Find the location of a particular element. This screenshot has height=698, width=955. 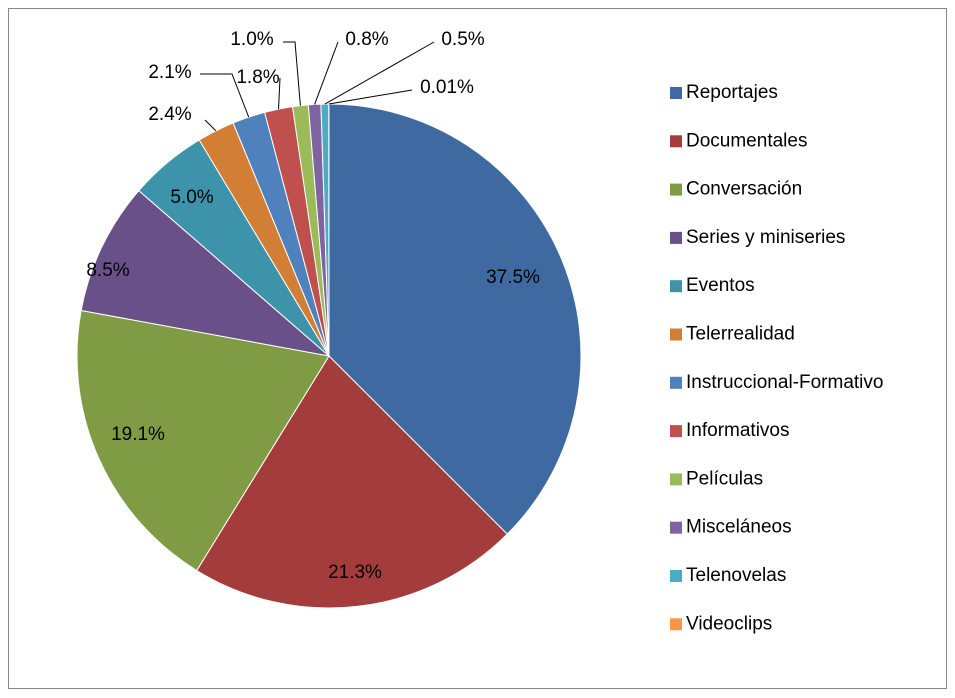

legend-label: Eventos is located at coordinates (720, 285).